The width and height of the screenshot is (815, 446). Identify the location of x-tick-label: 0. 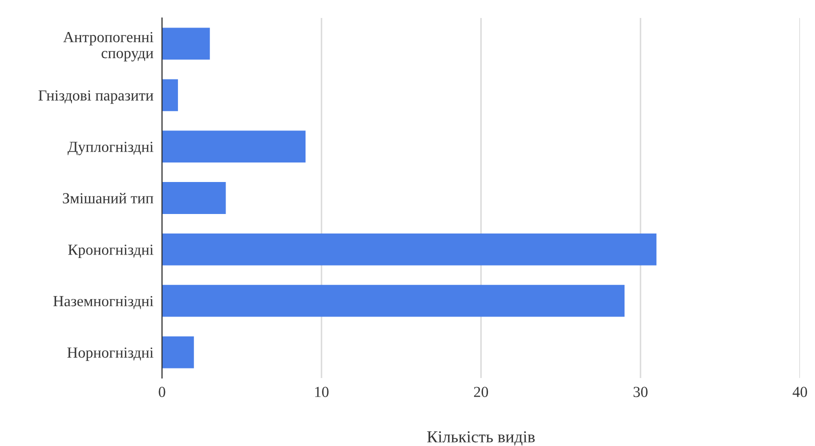
(162, 392).